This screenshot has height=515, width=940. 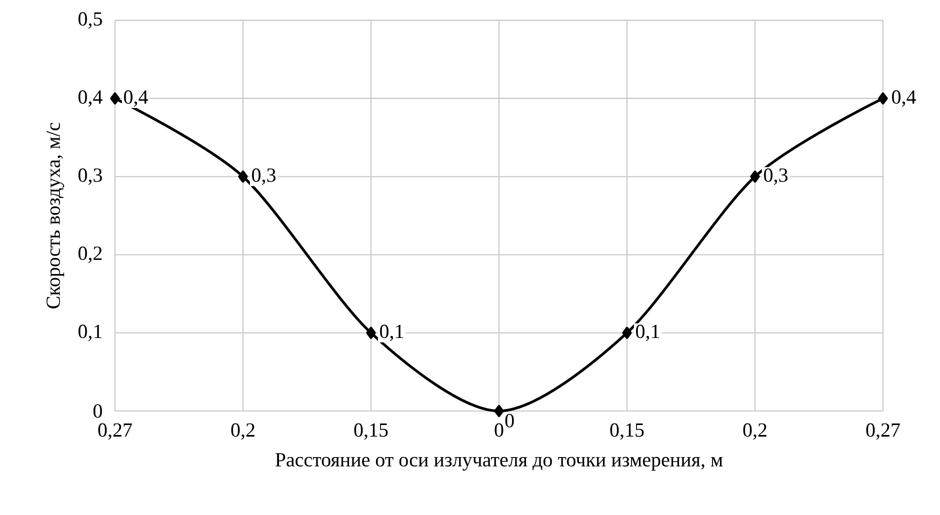 I want to click on y-tick-label: 0,1, so click(x=90, y=333).